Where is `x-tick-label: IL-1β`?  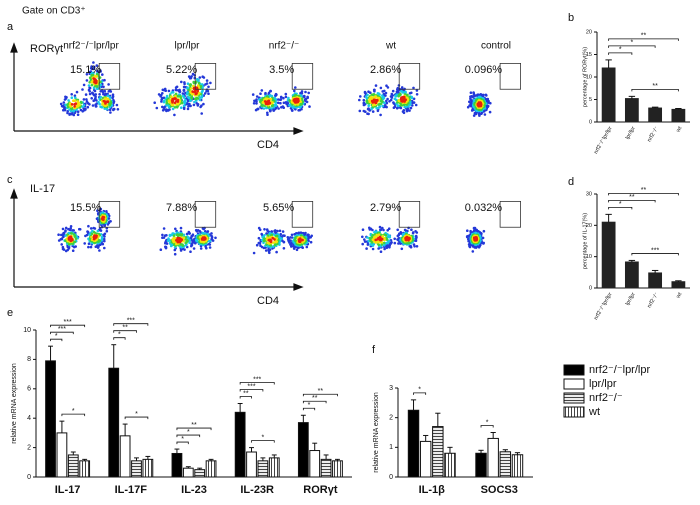
x-tick-label: IL-1β is located at coordinates (432, 490).